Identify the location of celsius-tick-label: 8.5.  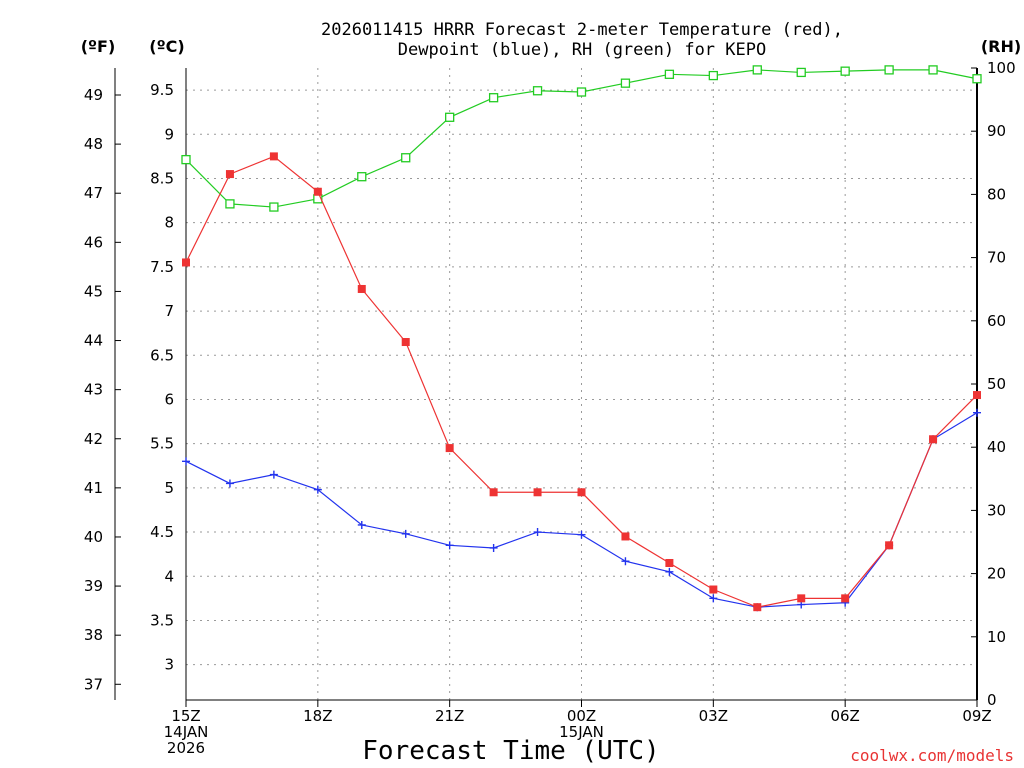
(162, 178).